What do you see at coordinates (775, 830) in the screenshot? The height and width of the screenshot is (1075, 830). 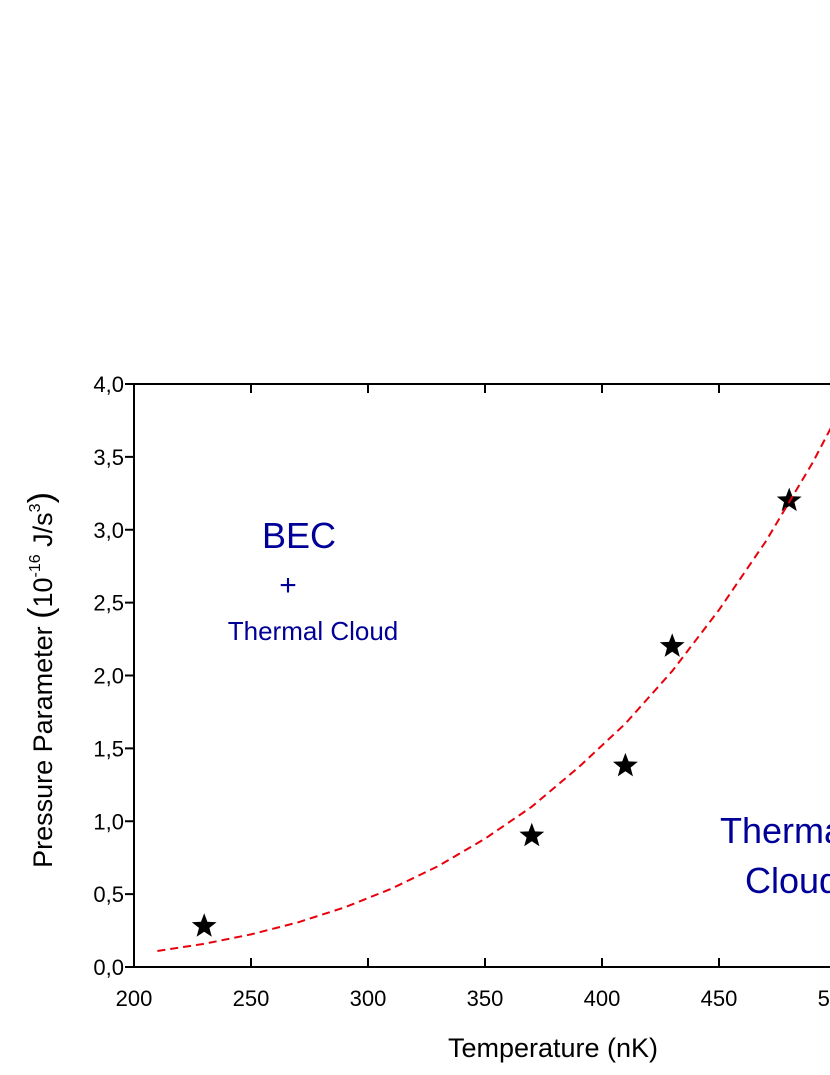 I see `annotation: Thermal` at bounding box center [775, 830].